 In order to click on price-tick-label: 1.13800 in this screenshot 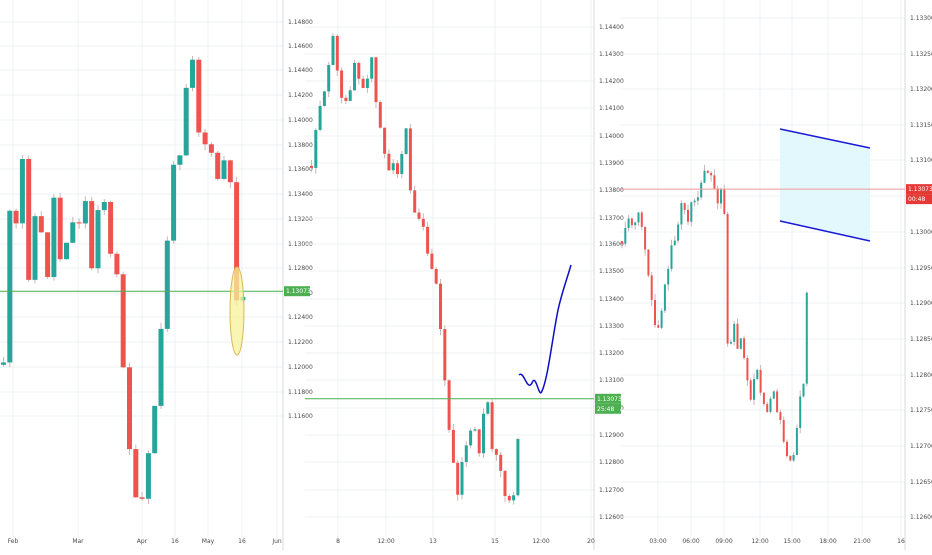, I will do `click(300, 145)`.